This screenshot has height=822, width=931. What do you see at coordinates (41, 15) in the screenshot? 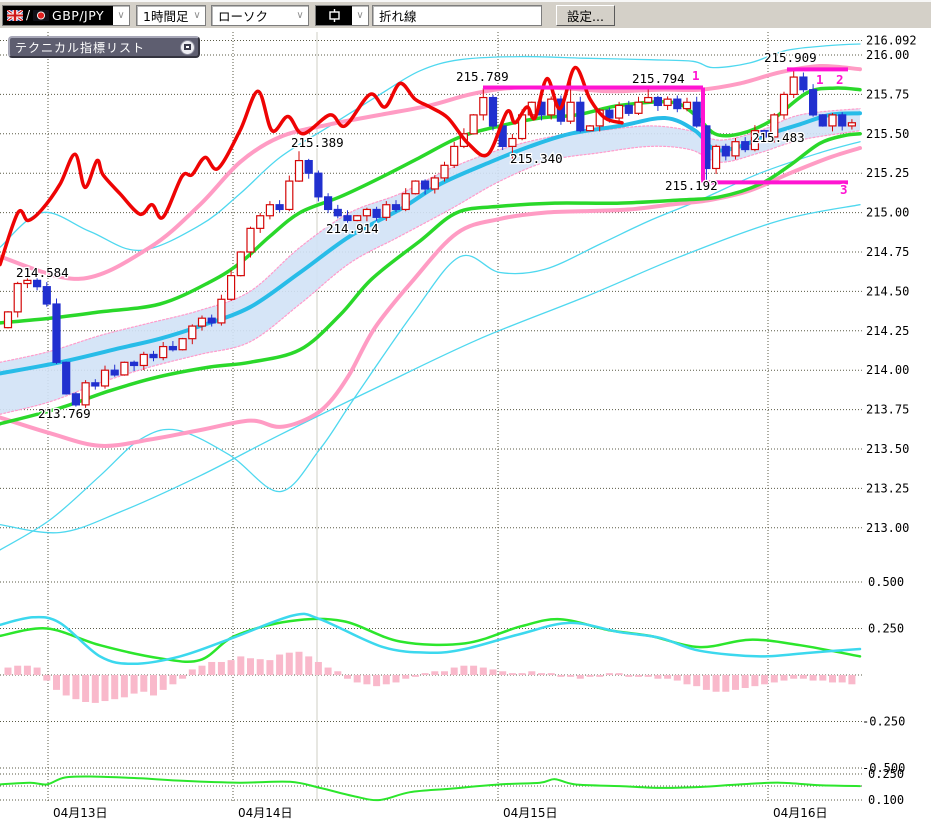
I see `jpy-flag-icon` at bounding box center [41, 15].